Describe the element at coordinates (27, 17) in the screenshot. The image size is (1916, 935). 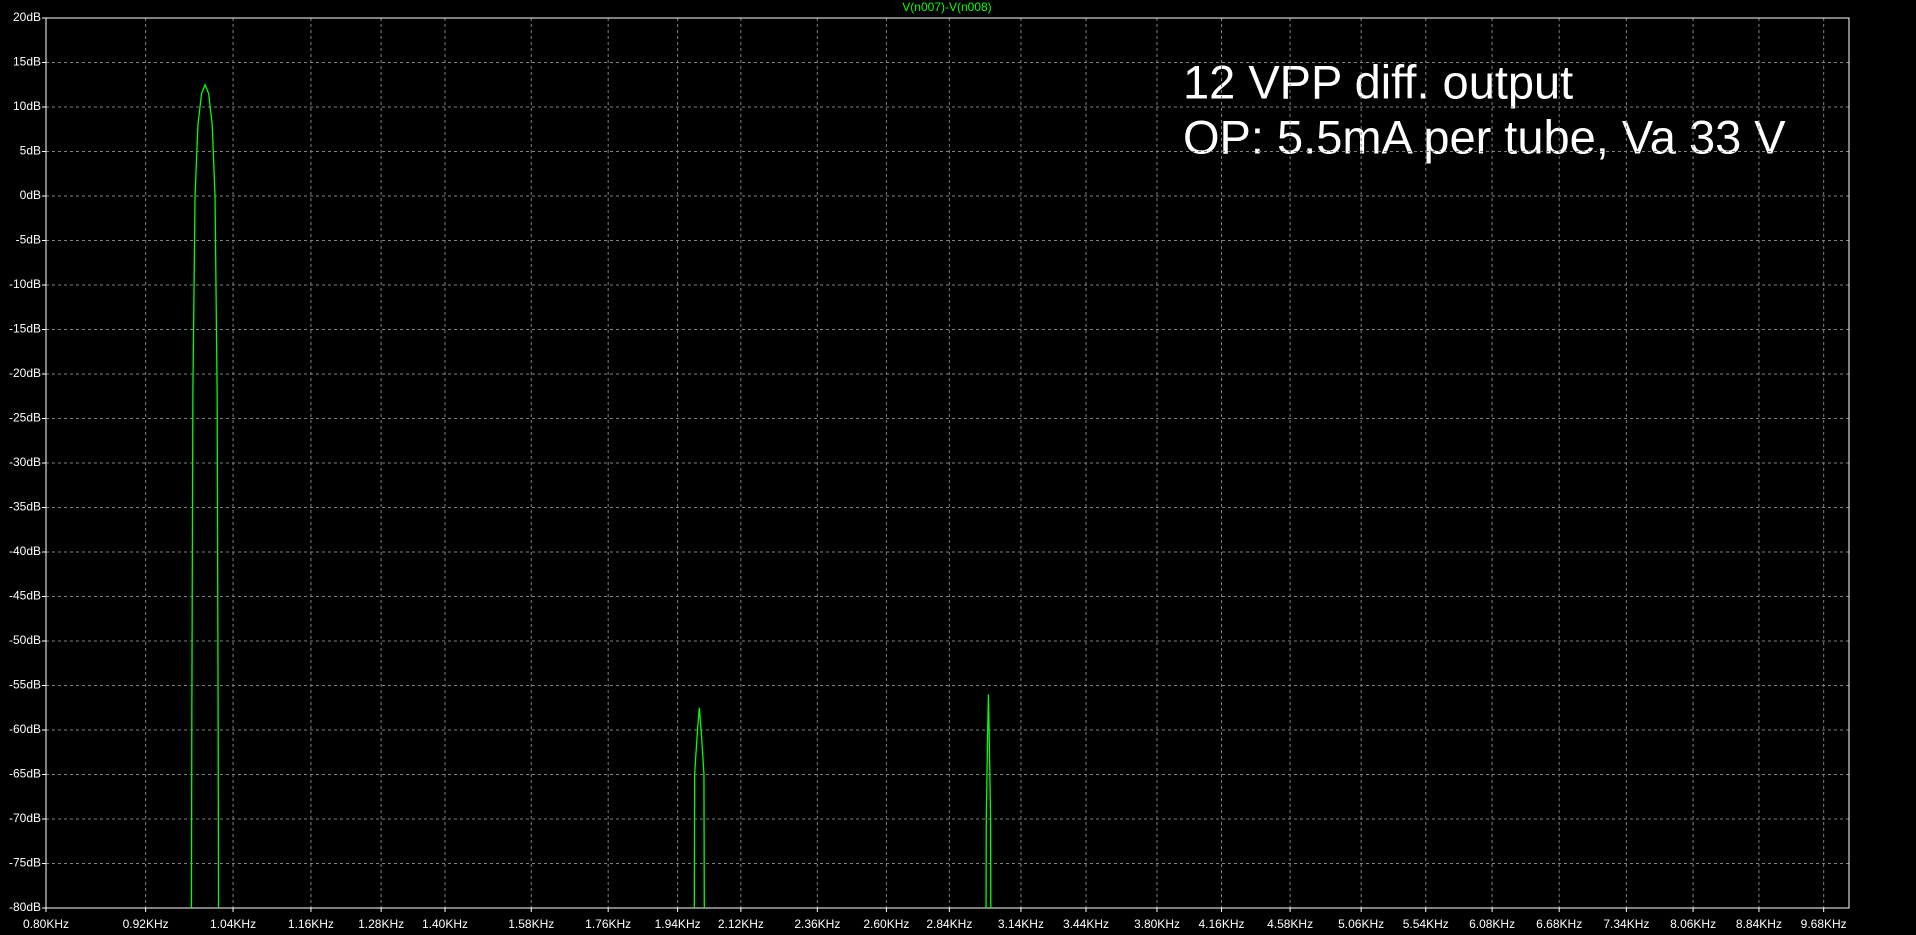
I see `y-tick-label: 20dB` at that location.